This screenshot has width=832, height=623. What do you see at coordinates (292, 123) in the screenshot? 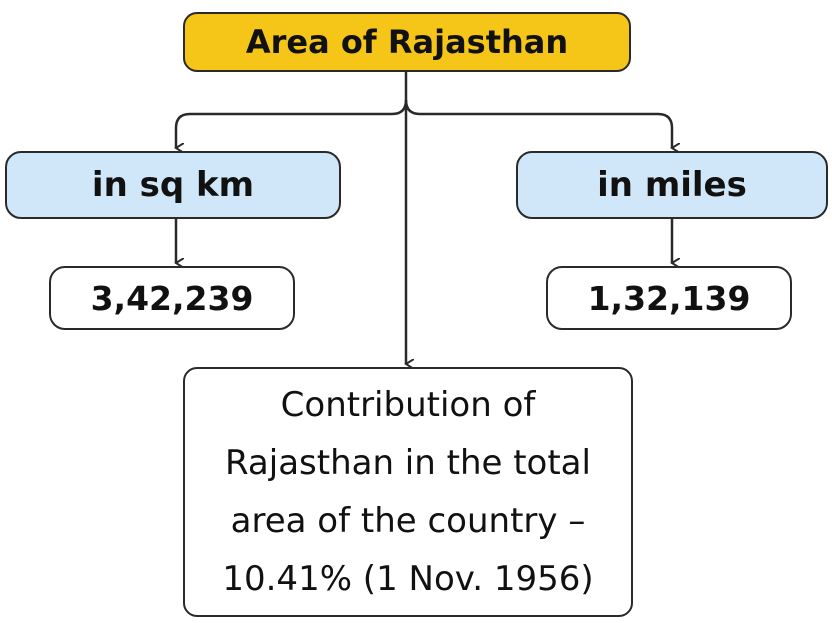
I see `left-branch-connector` at bounding box center [292, 123].